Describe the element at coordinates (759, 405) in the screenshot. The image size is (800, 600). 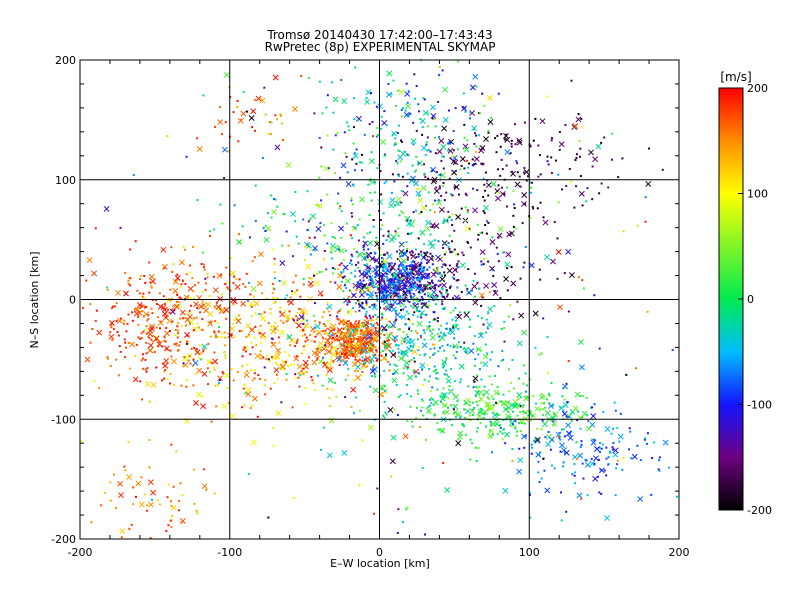
I see `colorbar-tick-label: -100` at that location.